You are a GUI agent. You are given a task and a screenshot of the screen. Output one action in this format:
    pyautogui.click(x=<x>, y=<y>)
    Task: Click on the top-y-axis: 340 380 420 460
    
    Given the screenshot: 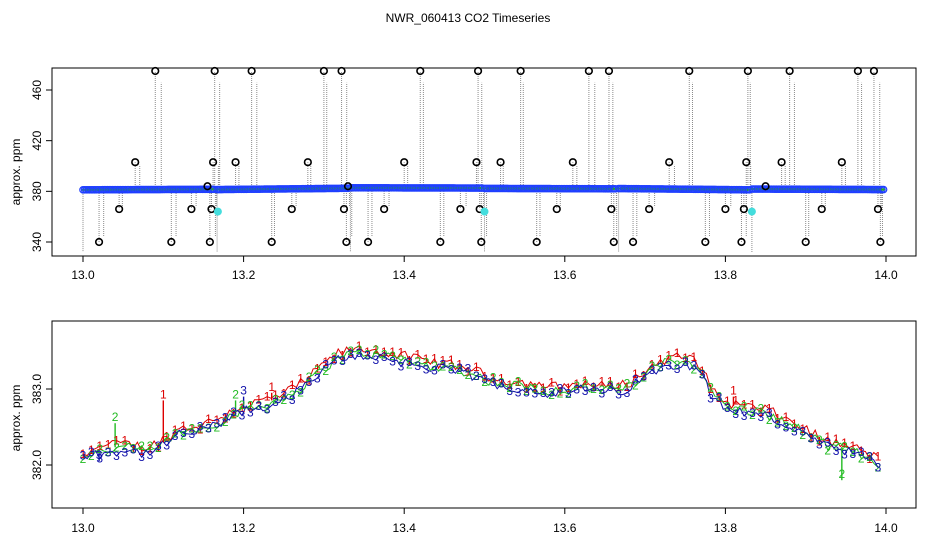 What is the action you would take?
    pyautogui.click(x=41, y=166)
    